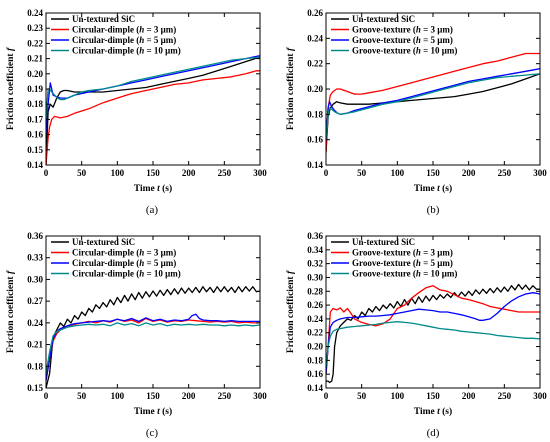 The width and height of the screenshot is (550, 442). I want to click on y-tick-label: 0.28, so click(315, 291).